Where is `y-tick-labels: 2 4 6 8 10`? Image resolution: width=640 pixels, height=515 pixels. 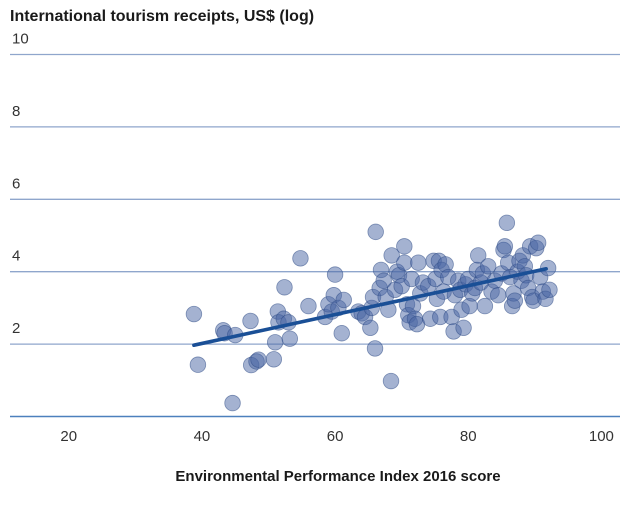
y-tick-labels: 2 4 6 8 10 is located at coordinates (20, 184).